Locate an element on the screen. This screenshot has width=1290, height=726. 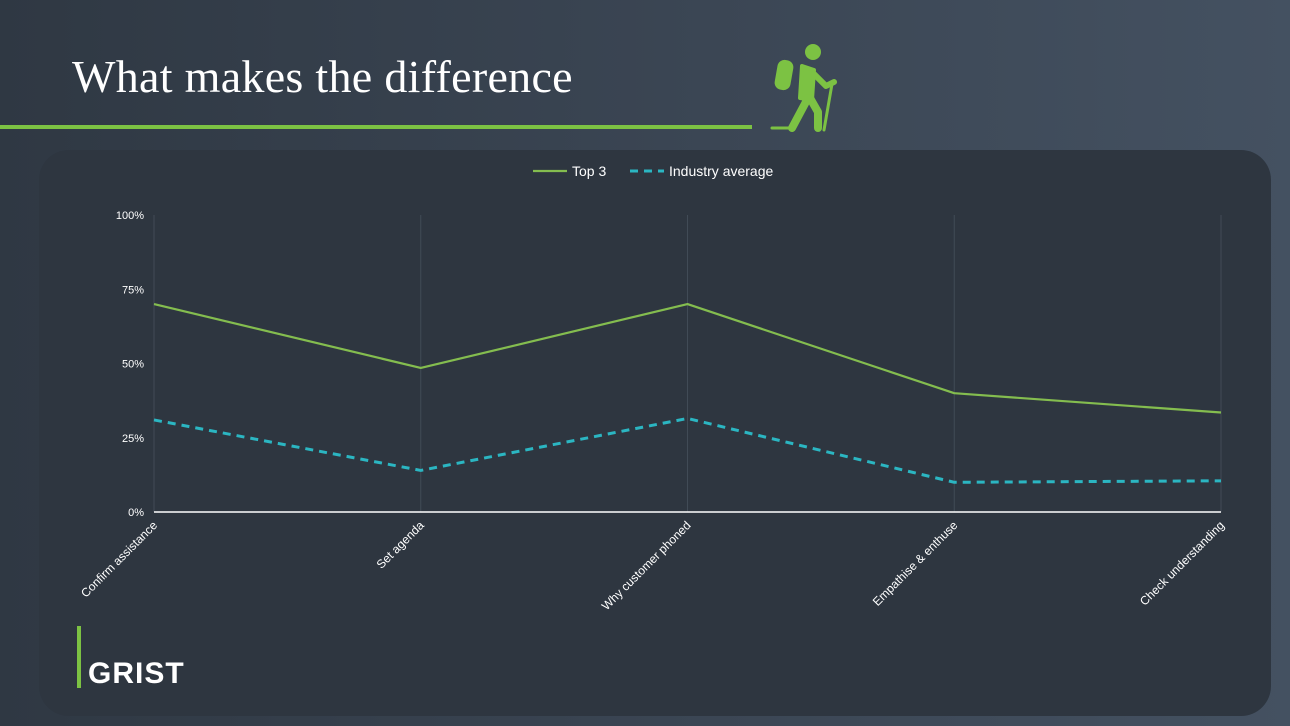
y-tick-label: 0% is located at coordinates (136, 513).